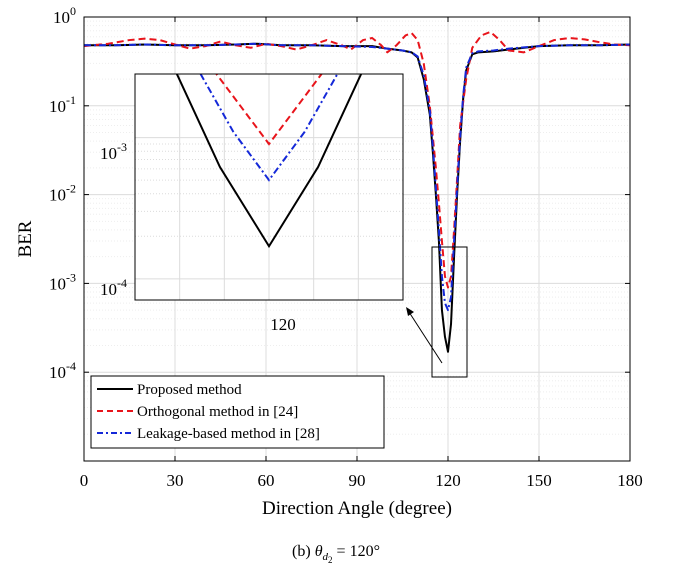 This screenshot has width=673, height=567. I want to click on x-tick-labels: 0 30 60 90 120 150 180, so click(361, 480).